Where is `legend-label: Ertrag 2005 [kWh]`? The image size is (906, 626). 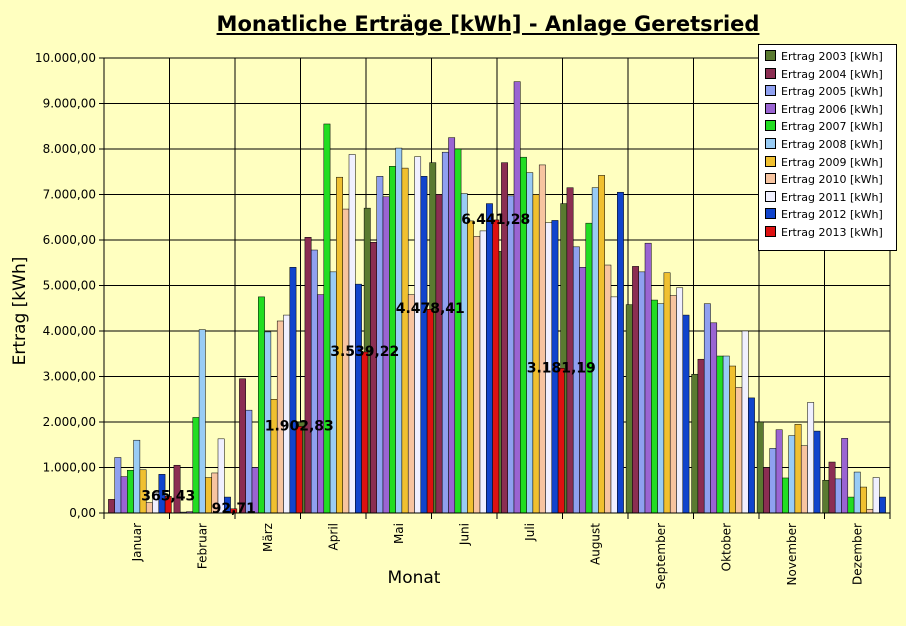 legend-label: Ertrag 2005 [kWh] is located at coordinates (832, 92).